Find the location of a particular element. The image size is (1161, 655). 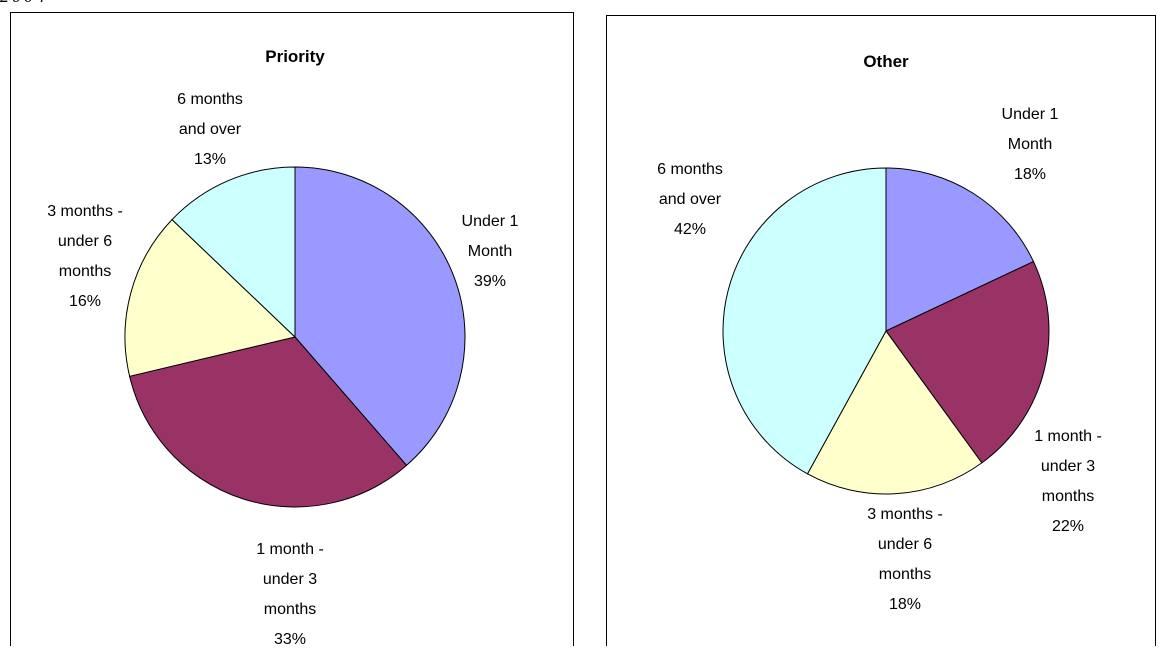

slice-label: Under 1 Month 39% is located at coordinates (490, 252).